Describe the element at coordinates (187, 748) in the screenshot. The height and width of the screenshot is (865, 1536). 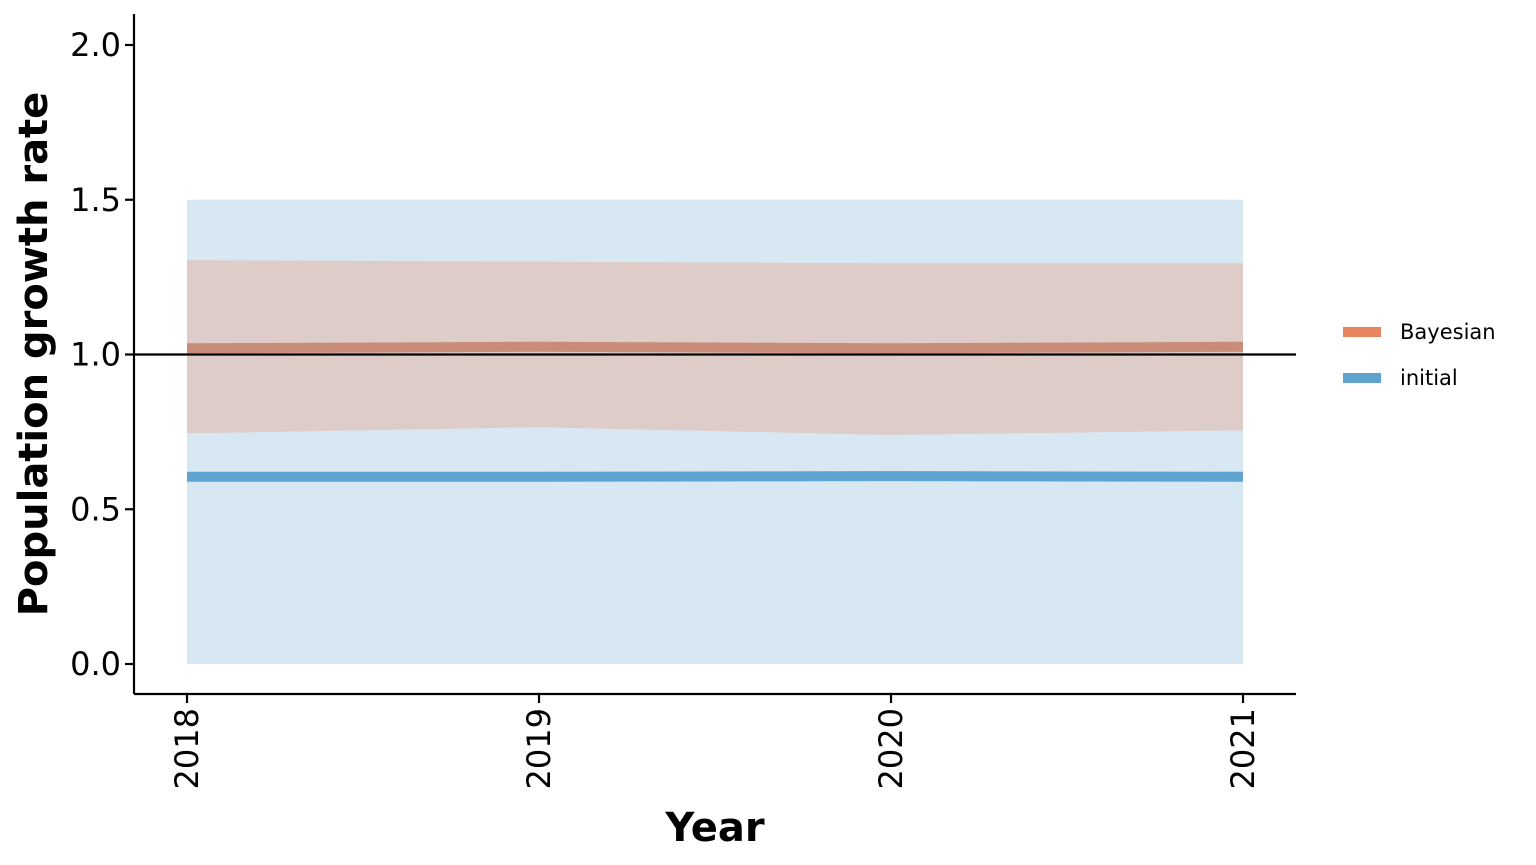
I see `x-tick-label: 2018` at that location.